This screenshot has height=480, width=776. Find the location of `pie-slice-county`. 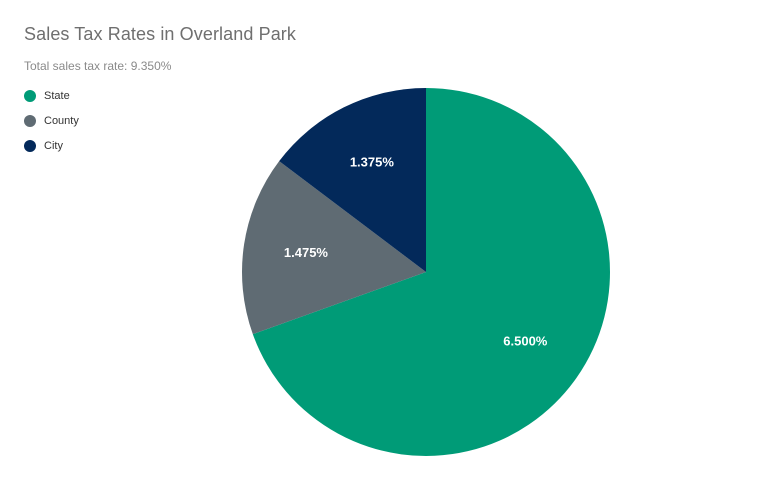

pie-slice-county is located at coordinates (334, 248).